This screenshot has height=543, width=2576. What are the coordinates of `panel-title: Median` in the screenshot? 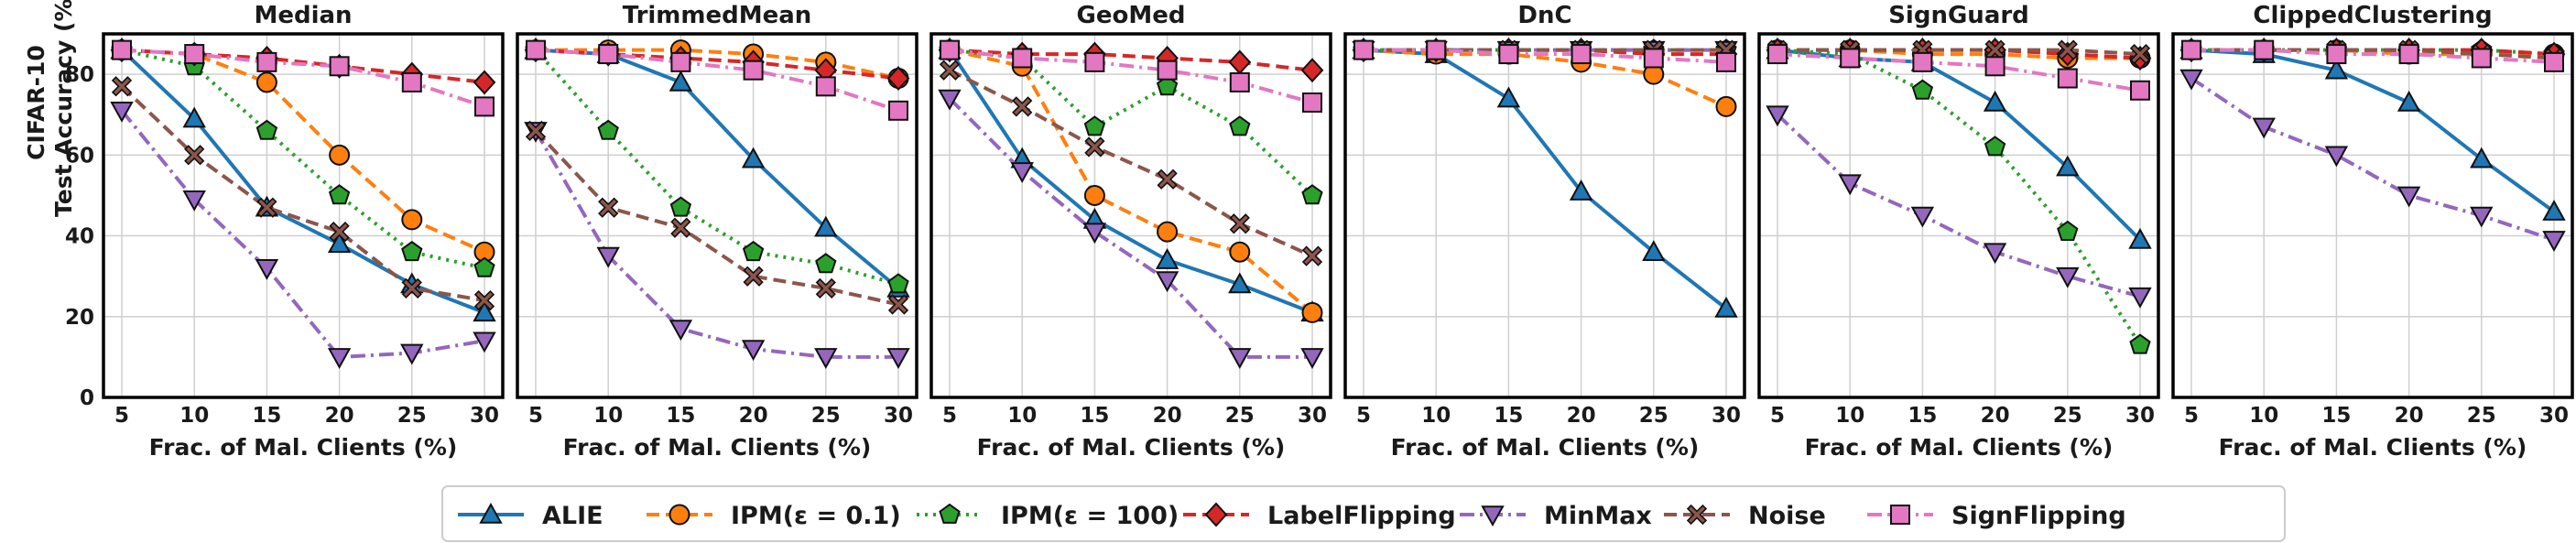 It's located at (303, 15).